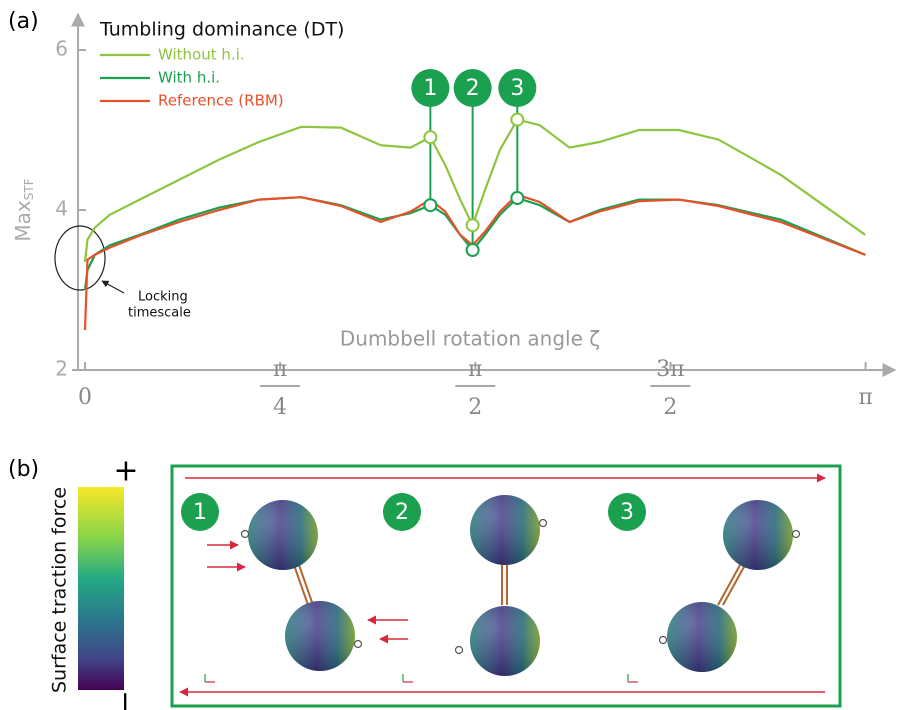  What do you see at coordinates (23, 469) in the screenshot?
I see `panel-label: (b)` at bounding box center [23, 469].